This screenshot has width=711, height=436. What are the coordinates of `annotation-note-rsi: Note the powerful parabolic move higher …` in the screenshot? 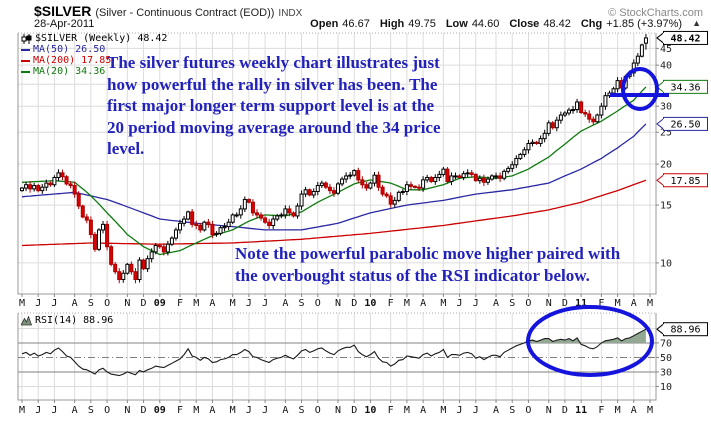 It's located at (428, 264).